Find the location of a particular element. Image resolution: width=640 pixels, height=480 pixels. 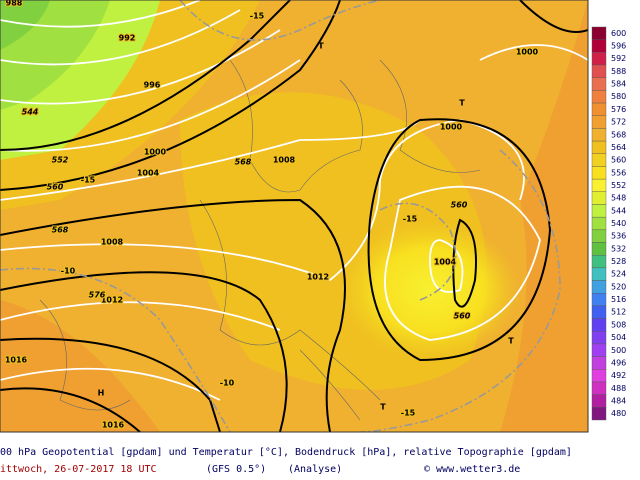

colorbar-label: 536 is located at coordinates (618, 236).